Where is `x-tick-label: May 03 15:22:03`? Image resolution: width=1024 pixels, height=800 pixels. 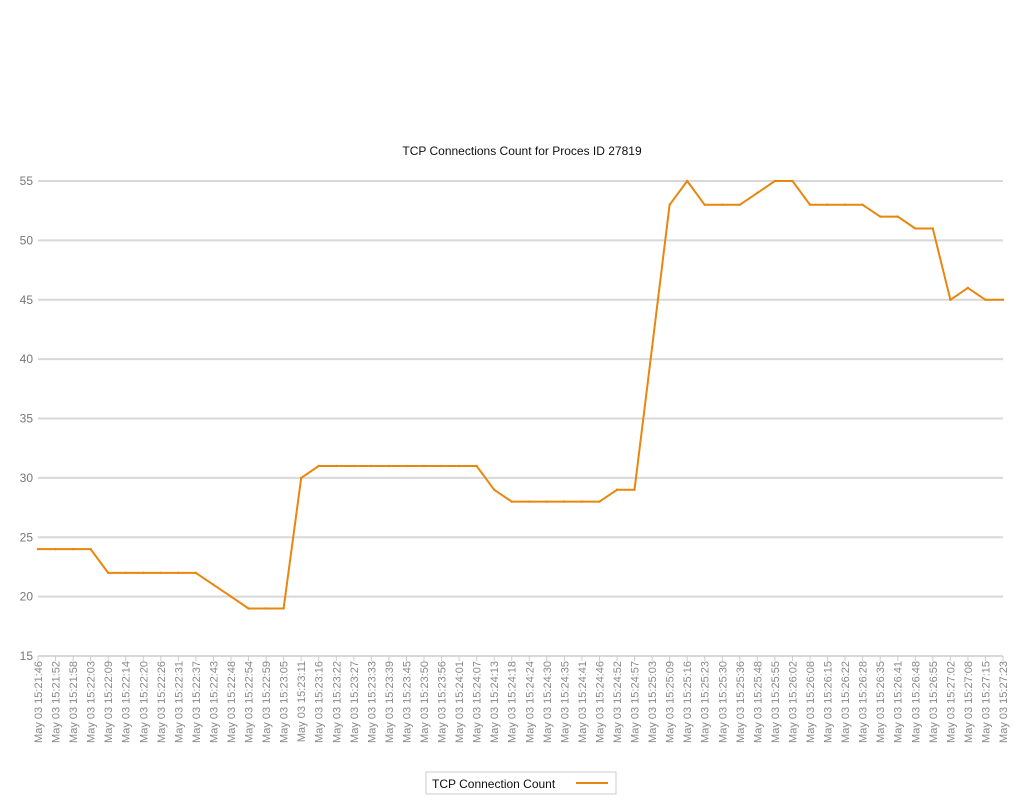 x-tick-label: May 03 15:22:03 is located at coordinates (92, 702).